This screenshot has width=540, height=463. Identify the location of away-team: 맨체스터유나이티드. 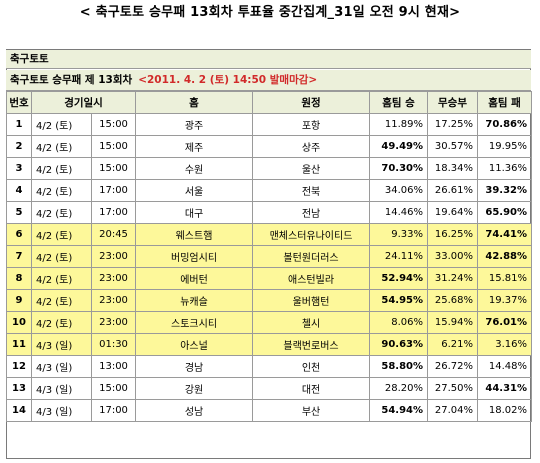
(311, 234).